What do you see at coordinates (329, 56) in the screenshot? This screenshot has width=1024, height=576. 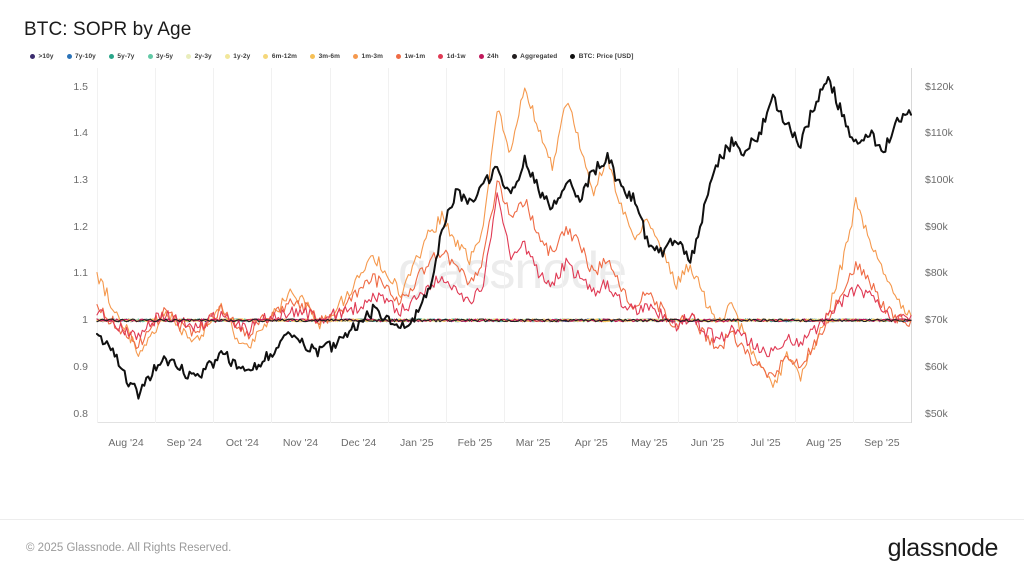 I see `legend-item-label: 3m-6m` at bounding box center [329, 56].